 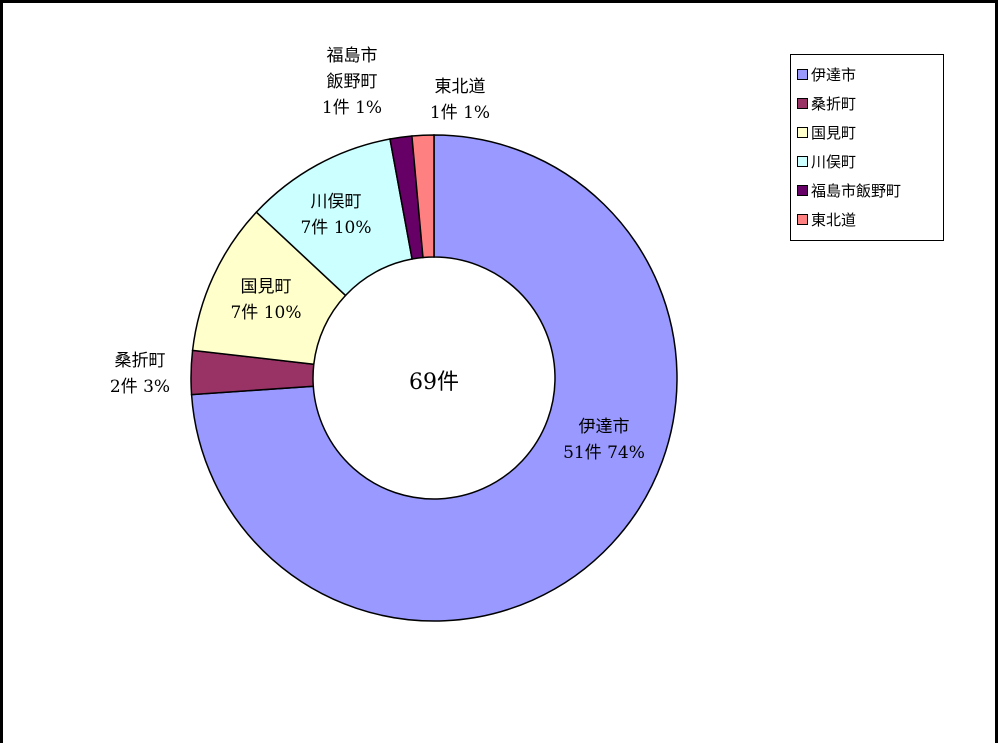 I want to click on legend-label: 福島市飯野町, so click(x=856, y=191).